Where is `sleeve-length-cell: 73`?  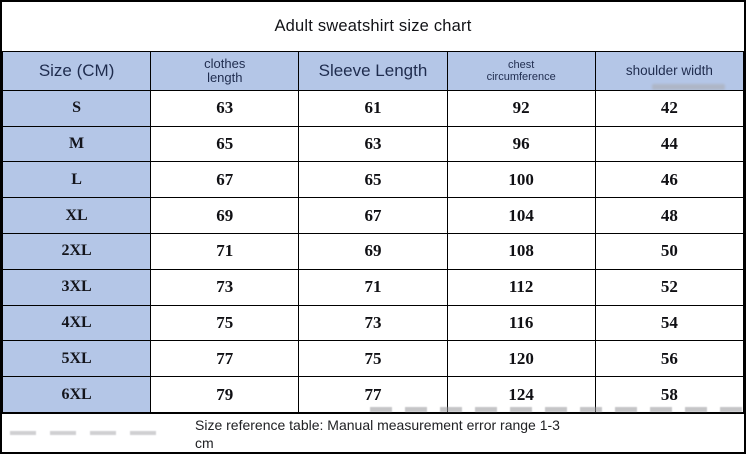
sleeve-length-cell: 73 is located at coordinates (373, 323).